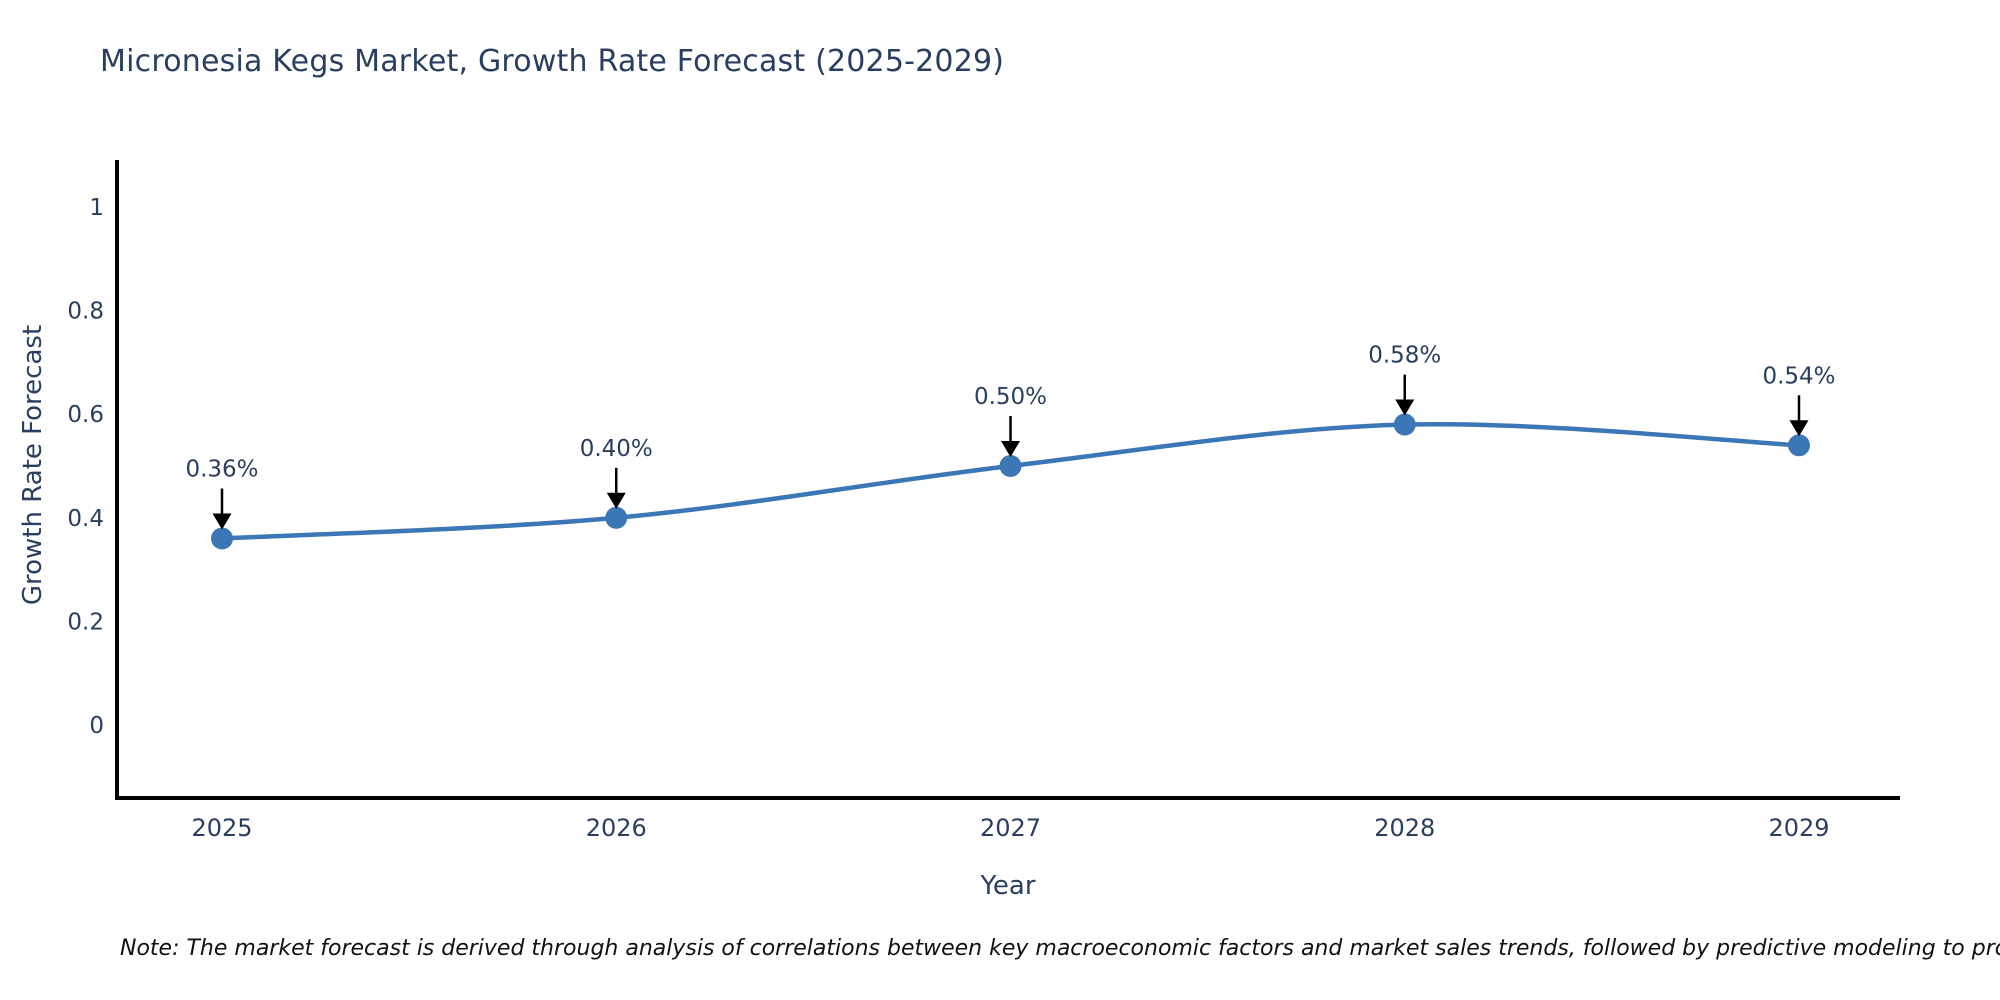  Describe the element at coordinates (1010, 828) in the screenshot. I see `x-tick-label: 2027` at that location.